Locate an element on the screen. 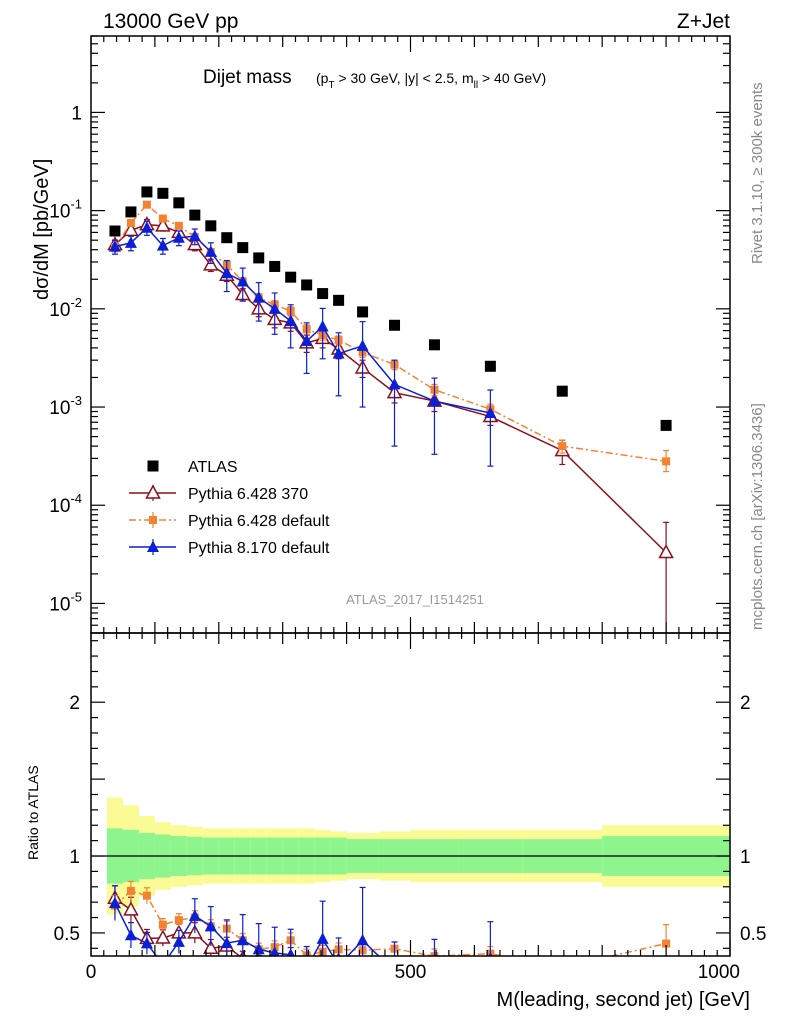 Image resolution: width=786 pixels, height=1024 pixels. header-right: Z+Jet is located at coordinates (703, 21).